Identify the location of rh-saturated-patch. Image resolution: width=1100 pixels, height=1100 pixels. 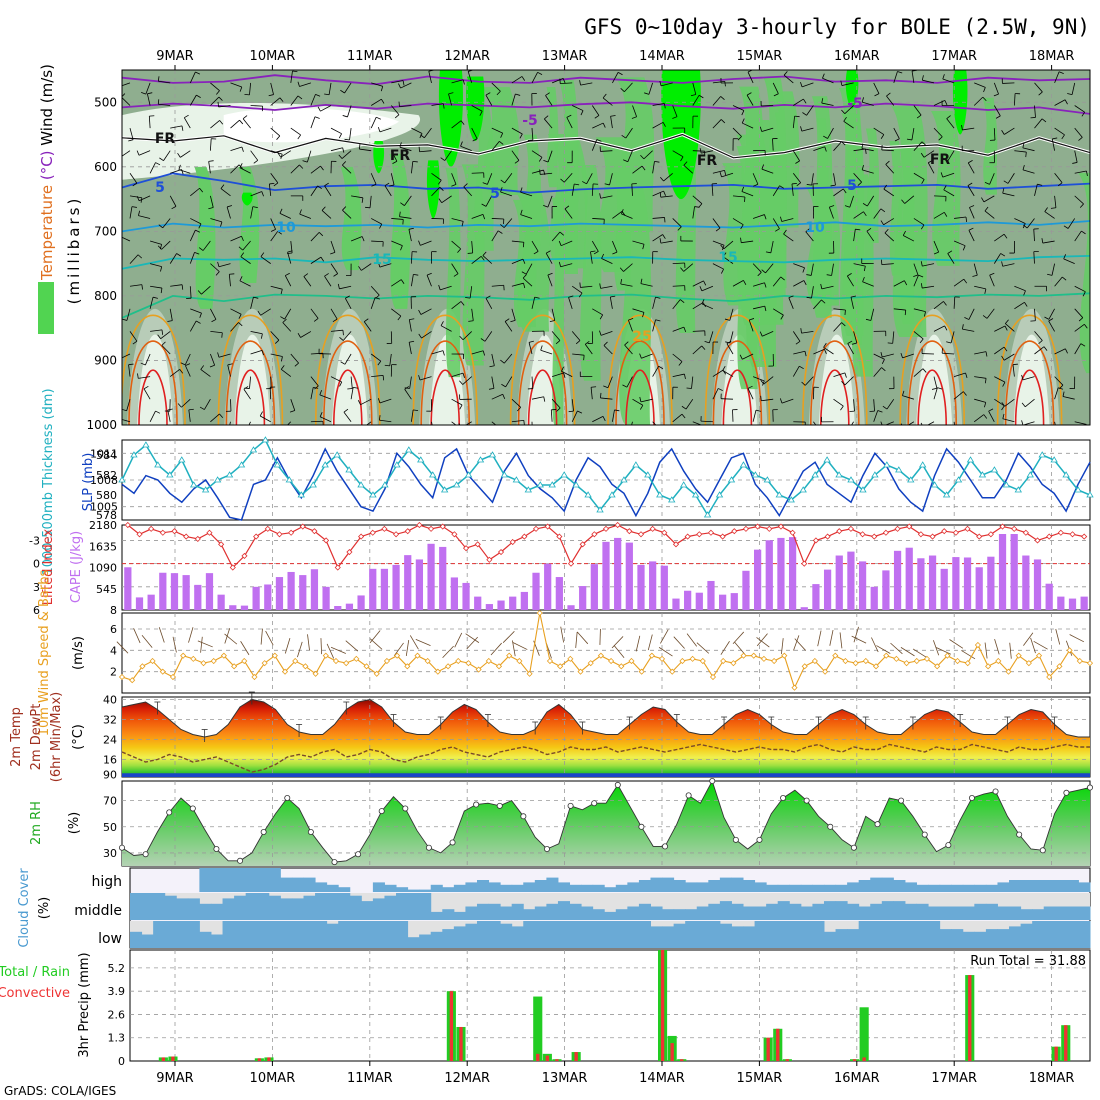
(379, 157).